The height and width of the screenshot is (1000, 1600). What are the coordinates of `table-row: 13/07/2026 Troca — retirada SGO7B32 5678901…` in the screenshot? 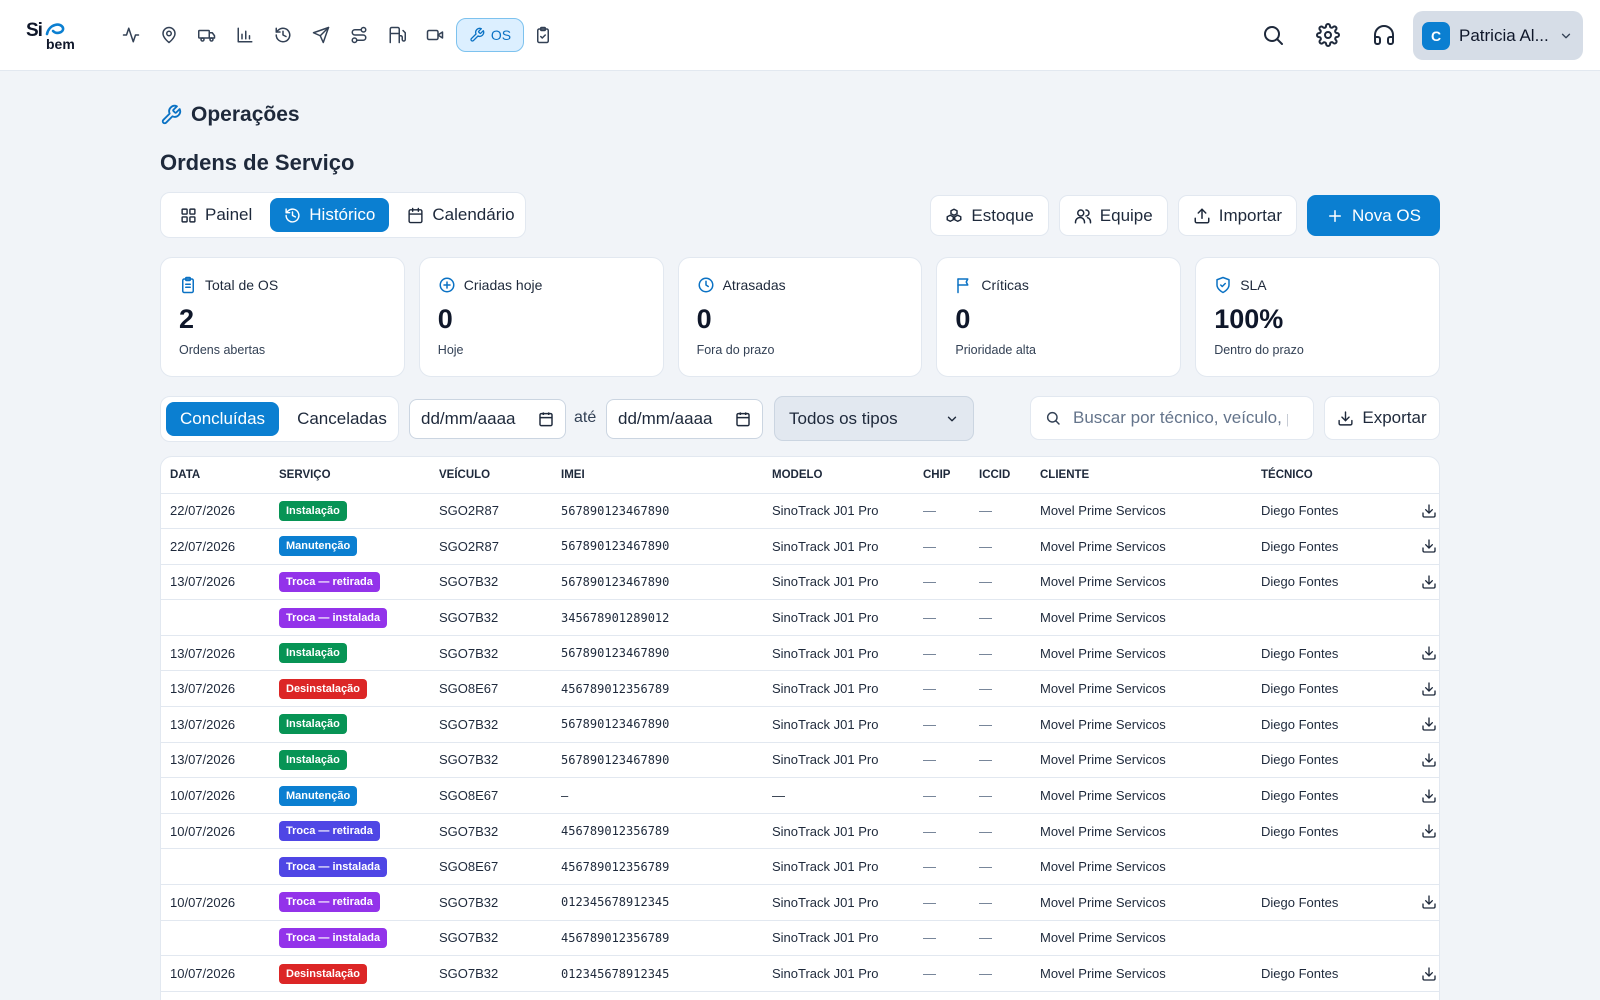 It's located at (800, 582).